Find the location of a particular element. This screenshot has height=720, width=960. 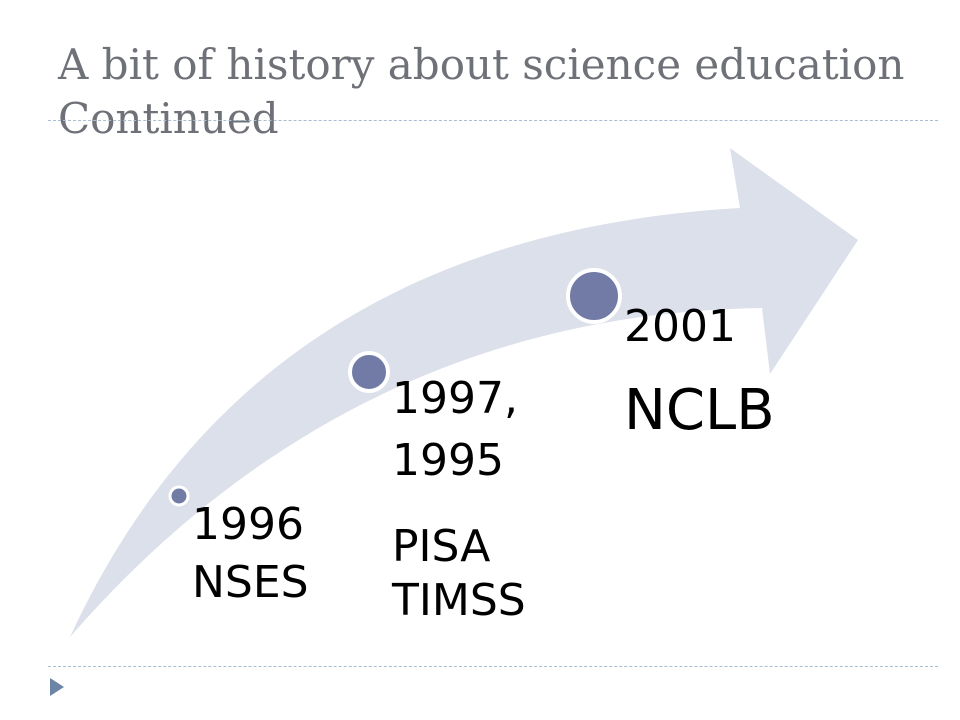

title-divider is located at coordinates (493, 120).